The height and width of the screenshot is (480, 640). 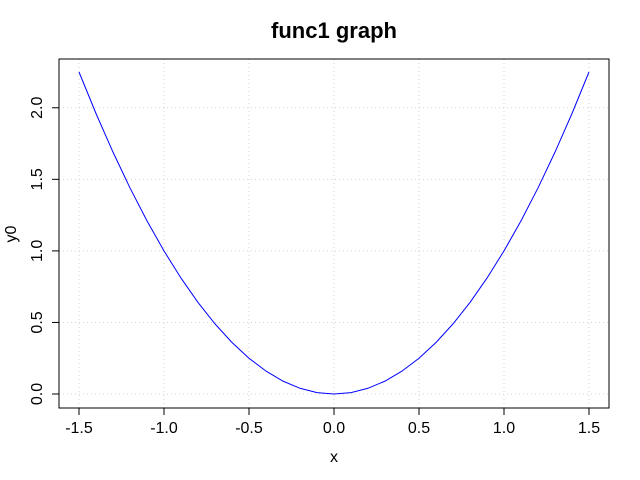 I want to click on y-axis: 0.0 0.5 1.0 1.5 2.0, so click(x=44, y=251).